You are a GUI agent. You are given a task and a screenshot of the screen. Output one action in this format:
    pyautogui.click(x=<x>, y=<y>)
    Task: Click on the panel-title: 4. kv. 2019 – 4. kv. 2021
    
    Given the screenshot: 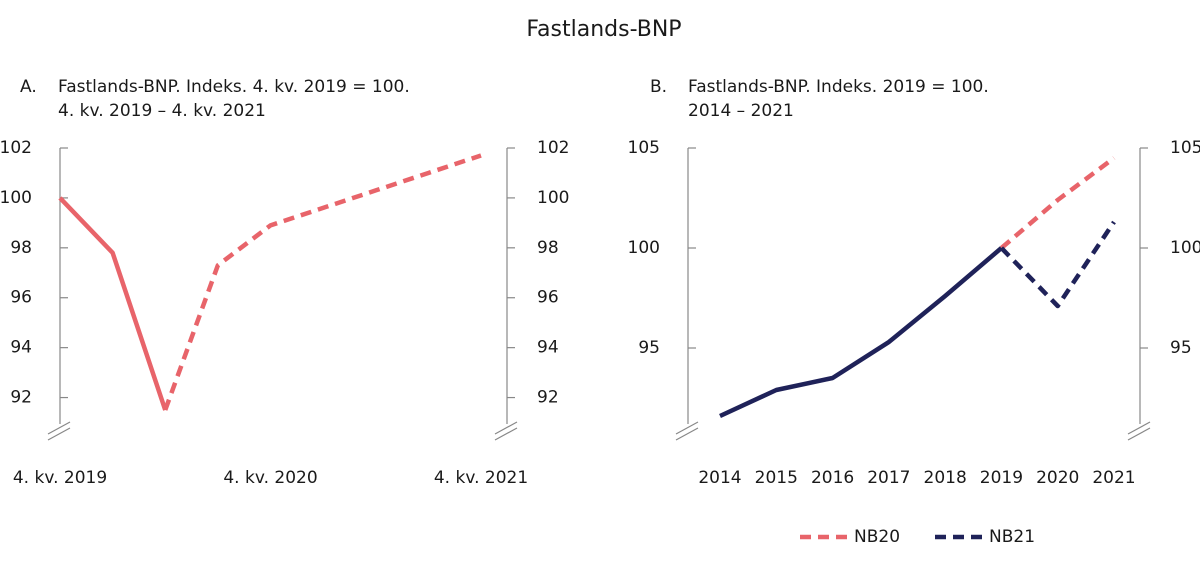 What is the action you would take?
    pyautogui.click(x=162, y=111)
    